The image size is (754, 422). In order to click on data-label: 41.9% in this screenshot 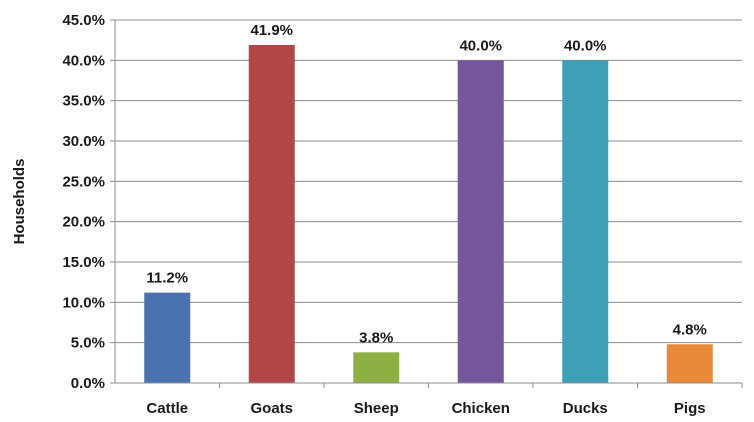, I will do `click(271, 30)`.